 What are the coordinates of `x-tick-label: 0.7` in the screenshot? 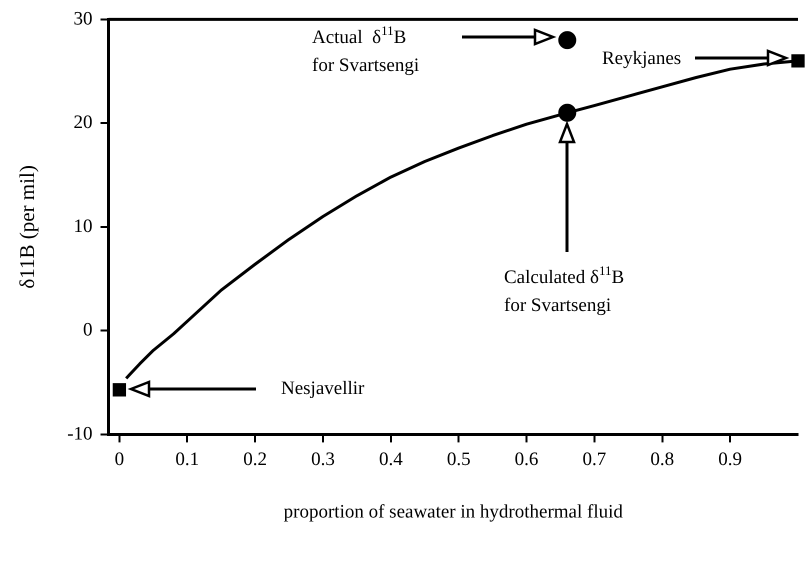 It's located at (594, 459).